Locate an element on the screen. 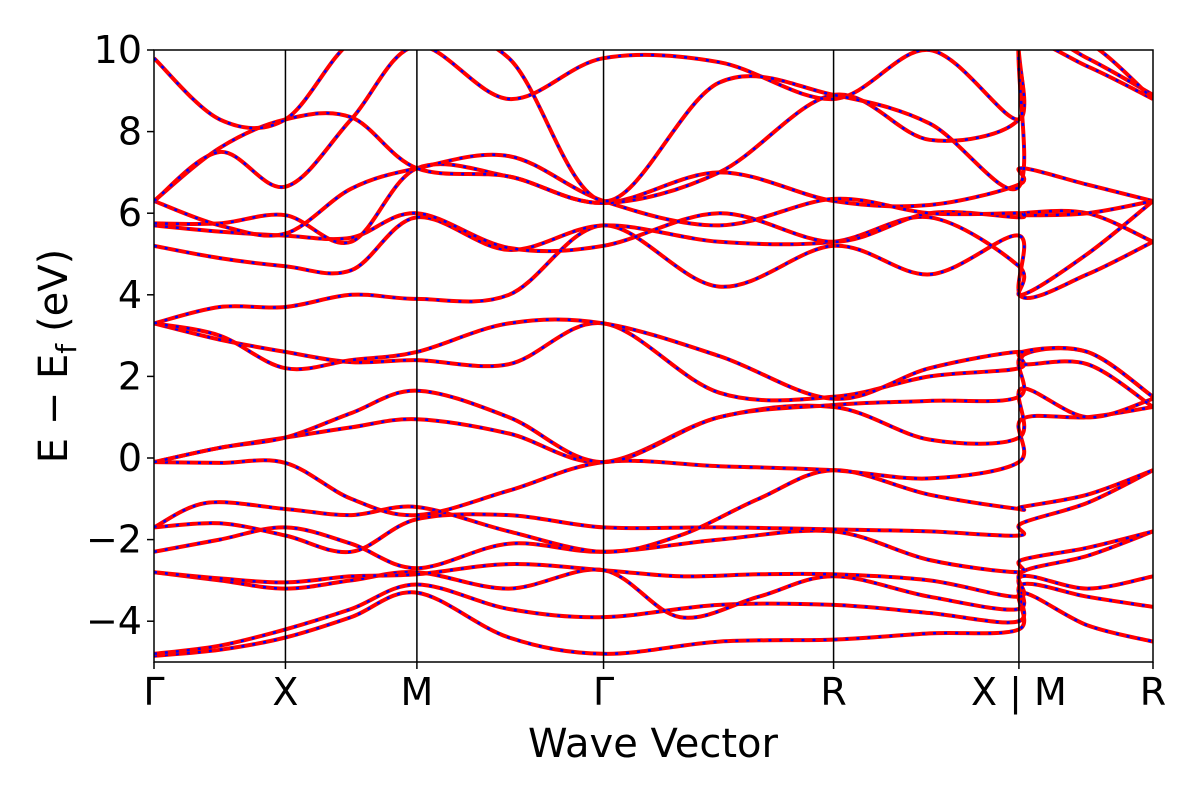 Image resolution: width=1200 pixels, height=804 pixels. y-tick-label-4: 4 is located at coordinates (130, 295).